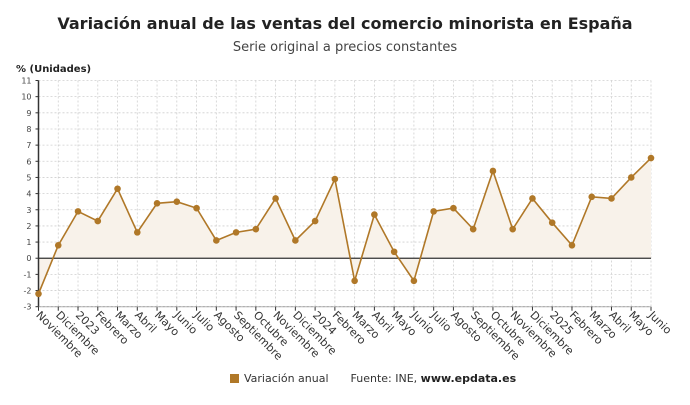 The image size is (690, 405). I want to click on legend-label: Variación anual, so click(286, 378).